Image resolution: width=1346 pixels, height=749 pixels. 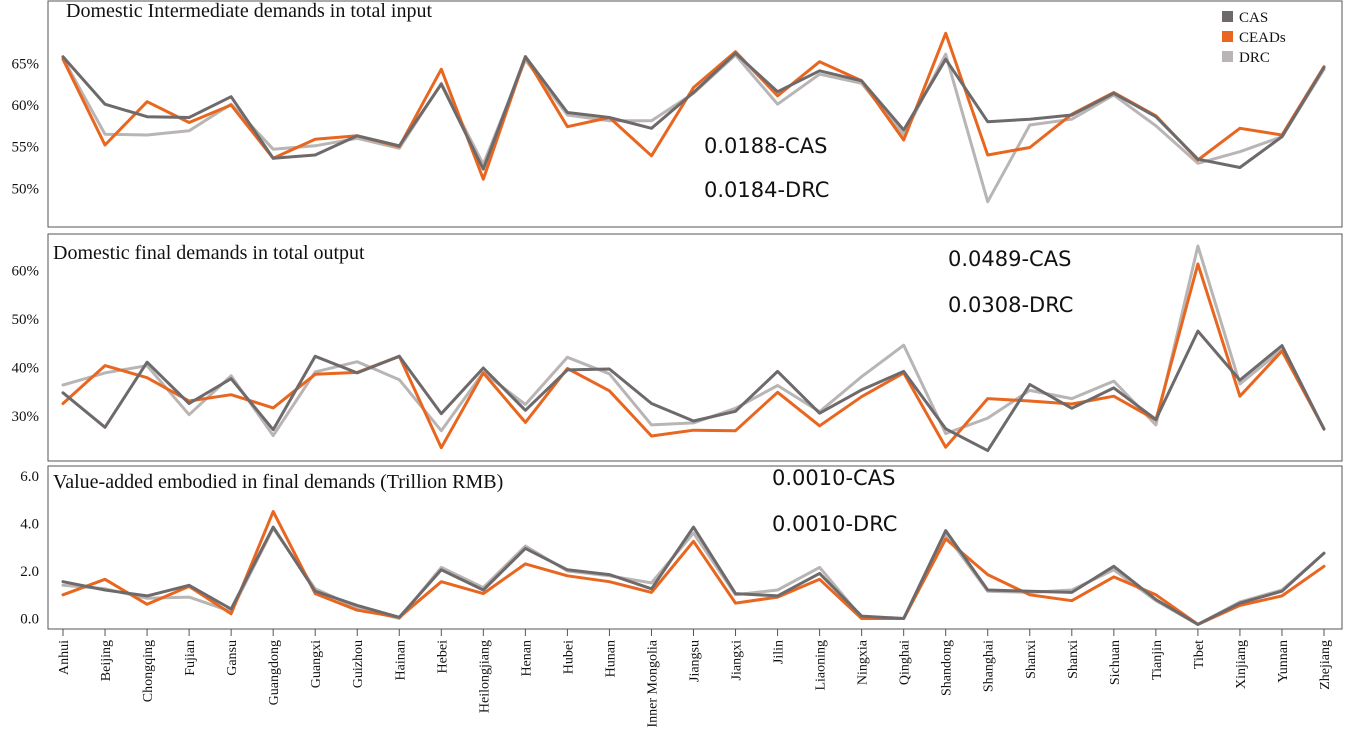 What do you see at coordinates (989, 666) in the screenshot?
I see `x-tick-label-shanghai: Shanghai` at bounding box center [989, 666].